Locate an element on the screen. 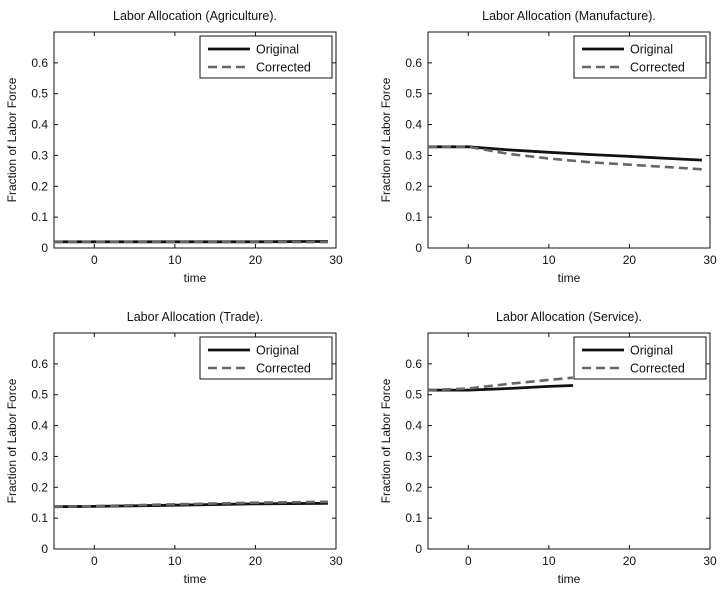 This screenshot has width=722, height=597. chart-title: Labor Allocation (Agriculture). is located at coordinates (195, 16).